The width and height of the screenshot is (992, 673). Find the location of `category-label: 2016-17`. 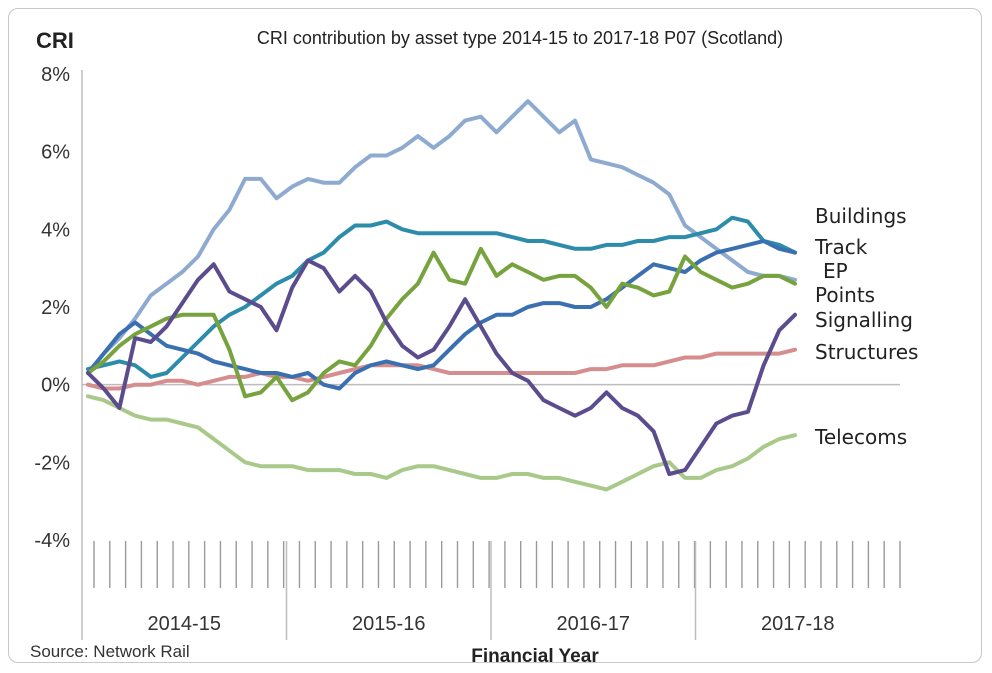

category-label: 2016-17 is located at coordinates (593, 624).